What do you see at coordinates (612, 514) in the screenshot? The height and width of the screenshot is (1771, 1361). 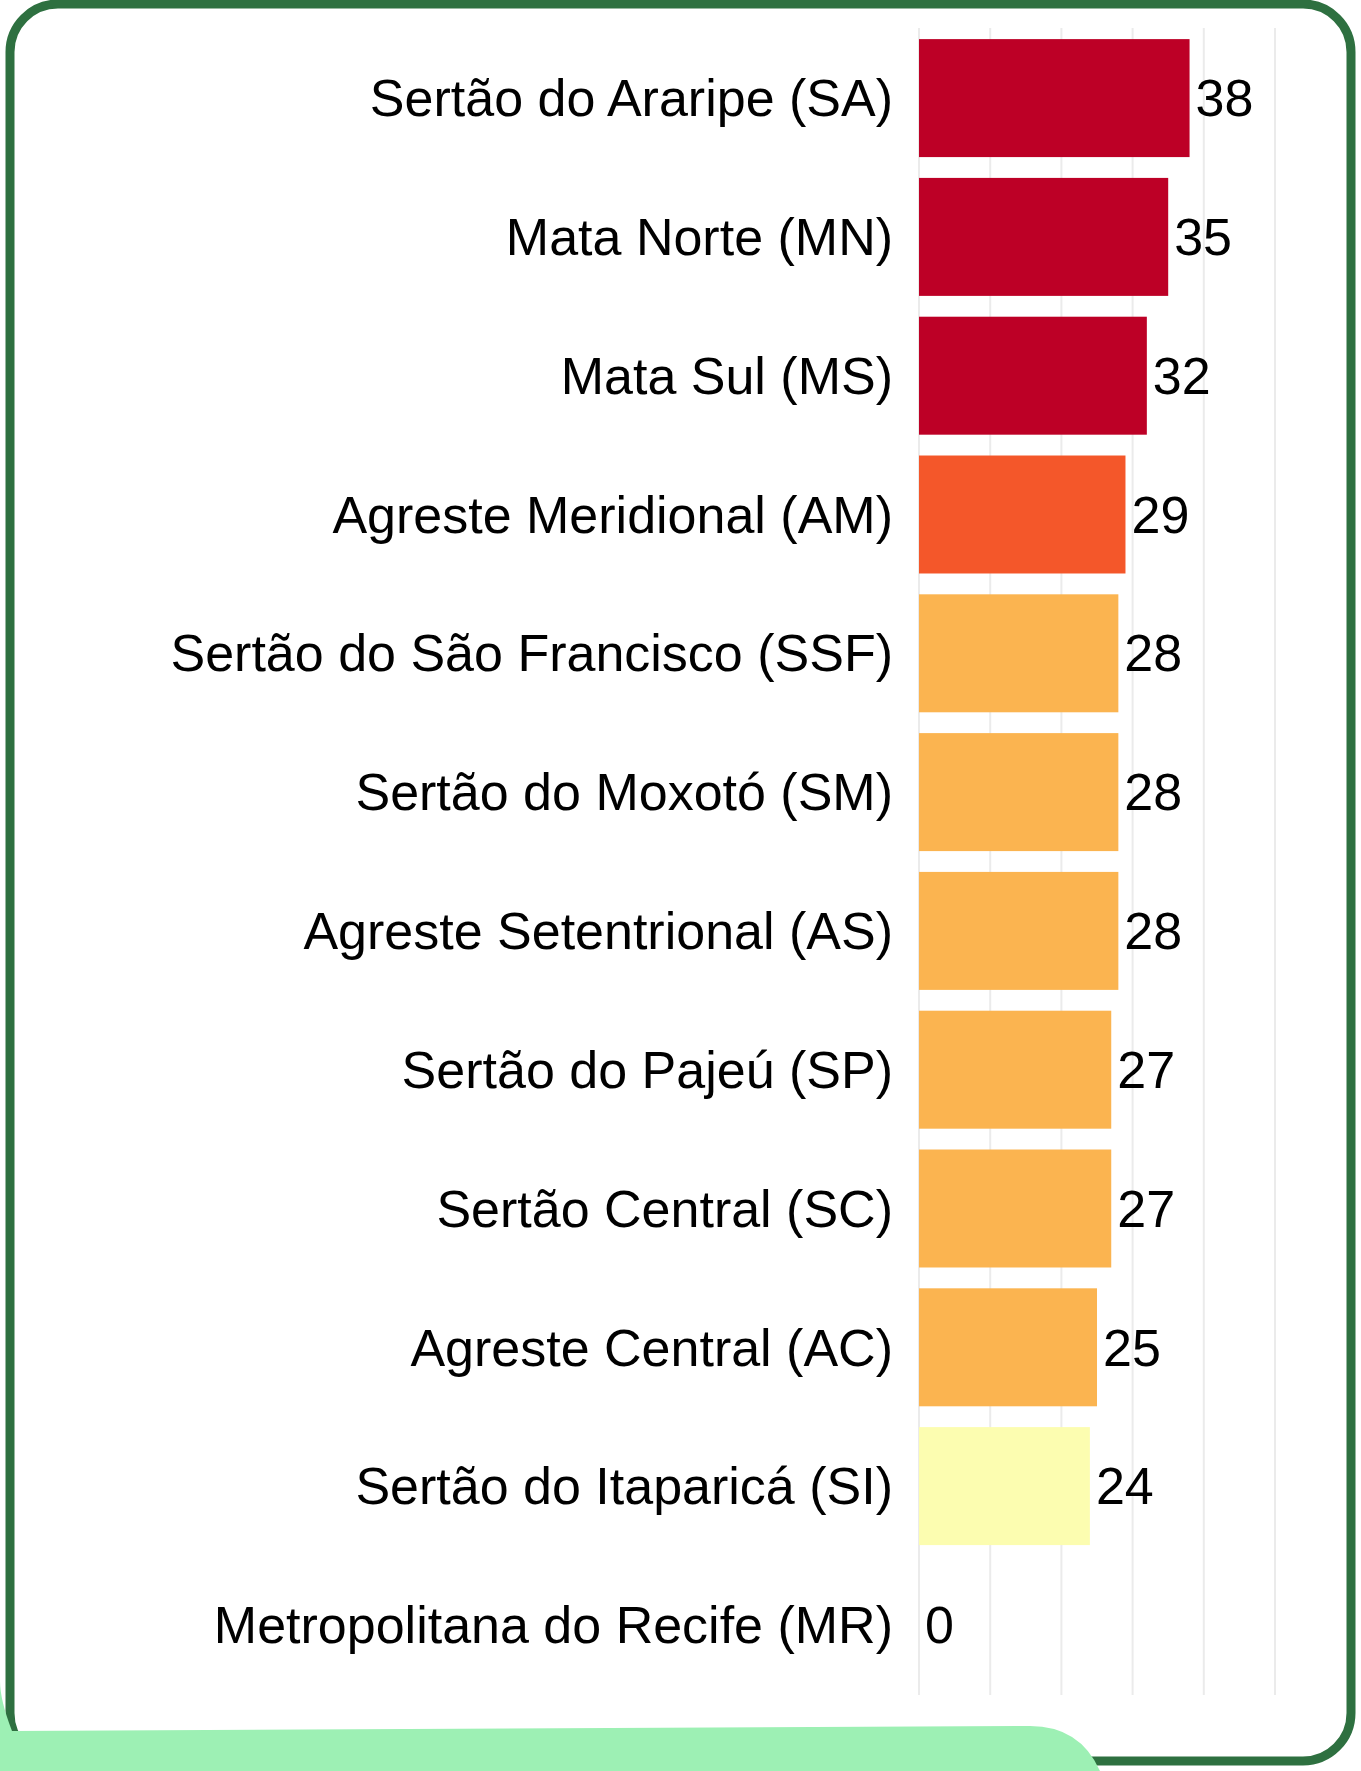 I see `y-tick-label: Agreste Meridional (AM)` at bounding box center [612, 514].